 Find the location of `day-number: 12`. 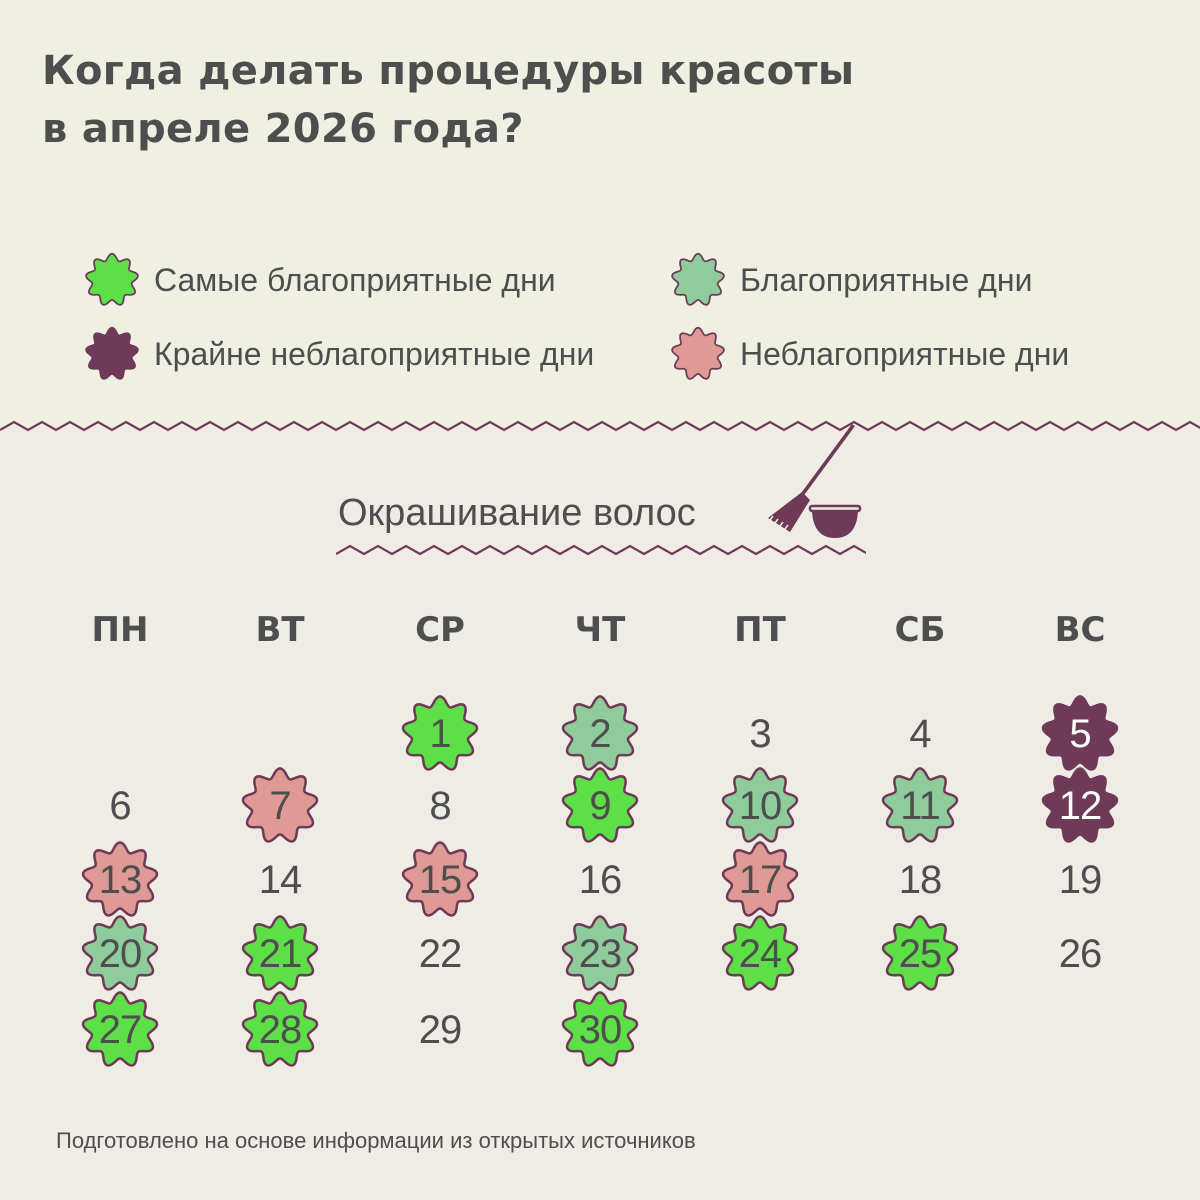

day-number: 12 is located at coordinates (1080, 806).